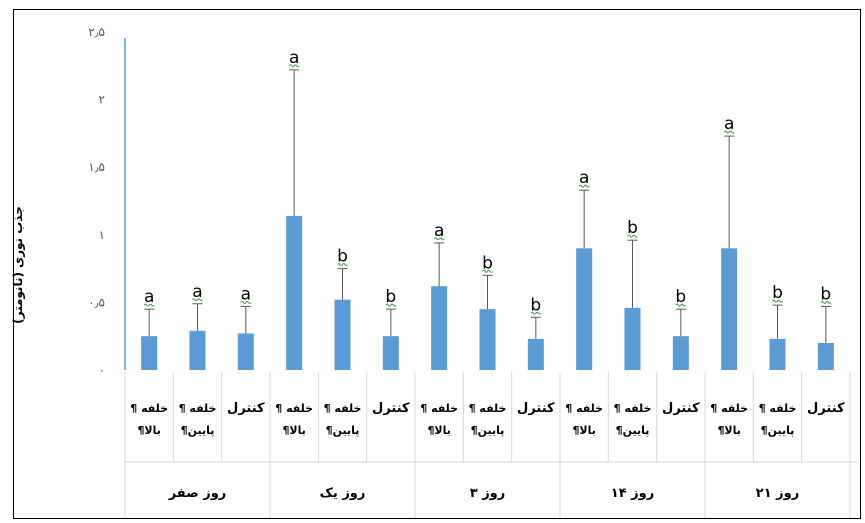  Describe the element at coordinates (96, 32) in the screenshot. I see `y-tick-label: ۲٫۵` at that location.